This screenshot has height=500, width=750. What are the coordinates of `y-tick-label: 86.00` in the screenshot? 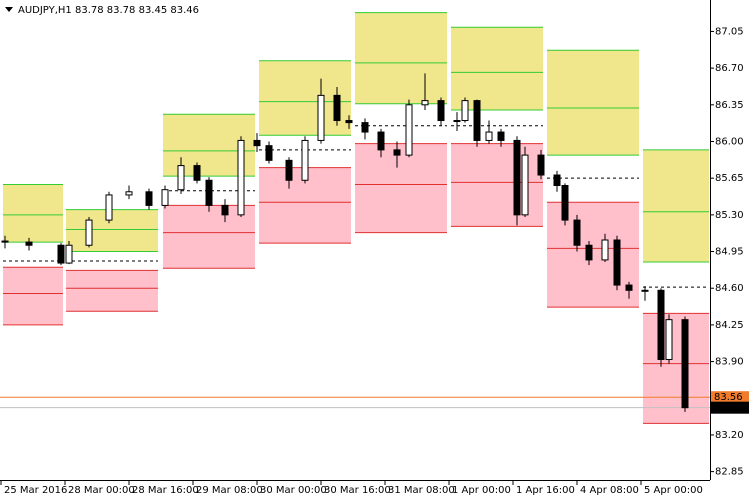 It's located at (729, 141).